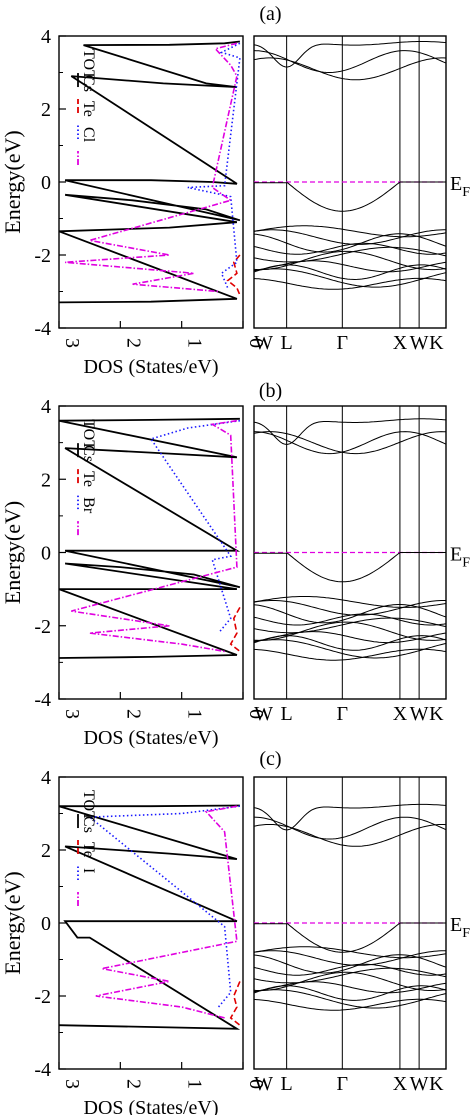  Describe the element at coordinates (270, 391) in the screenshot. I see `panel-label: (b)` at that location.